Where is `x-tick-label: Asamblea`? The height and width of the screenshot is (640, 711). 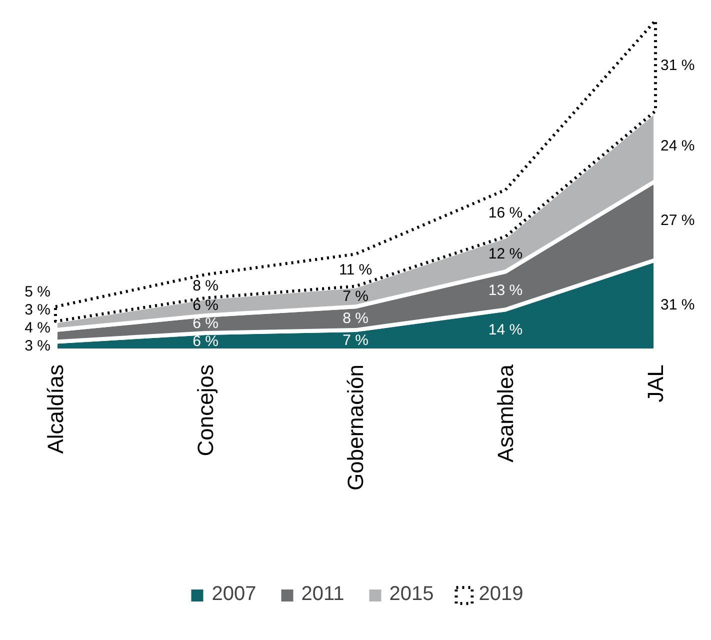
x-tick-label: Asamblea is located at coordinates (505, 413).